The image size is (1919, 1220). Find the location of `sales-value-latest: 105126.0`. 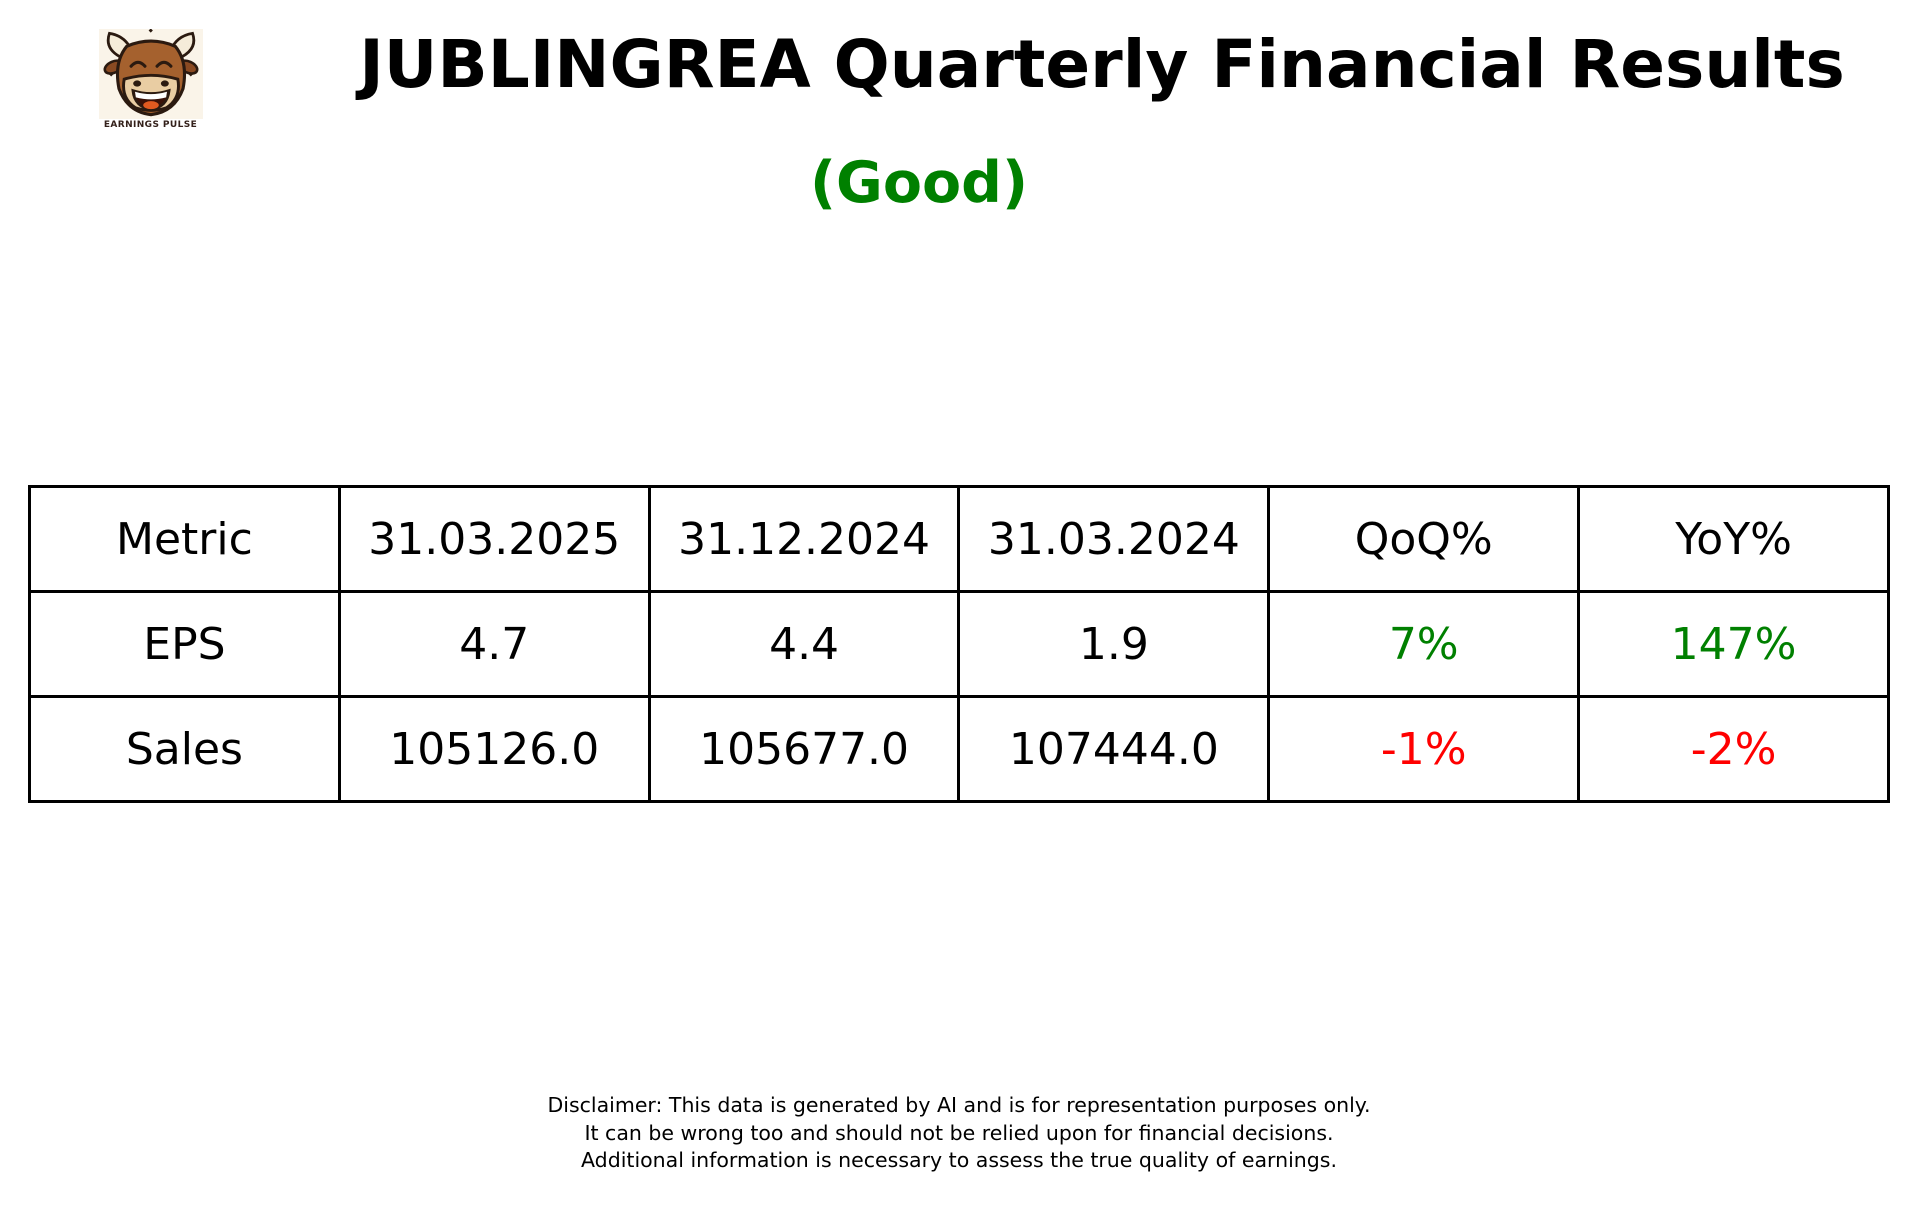

sales-value-latest: 105126.0 is located at coordinates (494, 749).